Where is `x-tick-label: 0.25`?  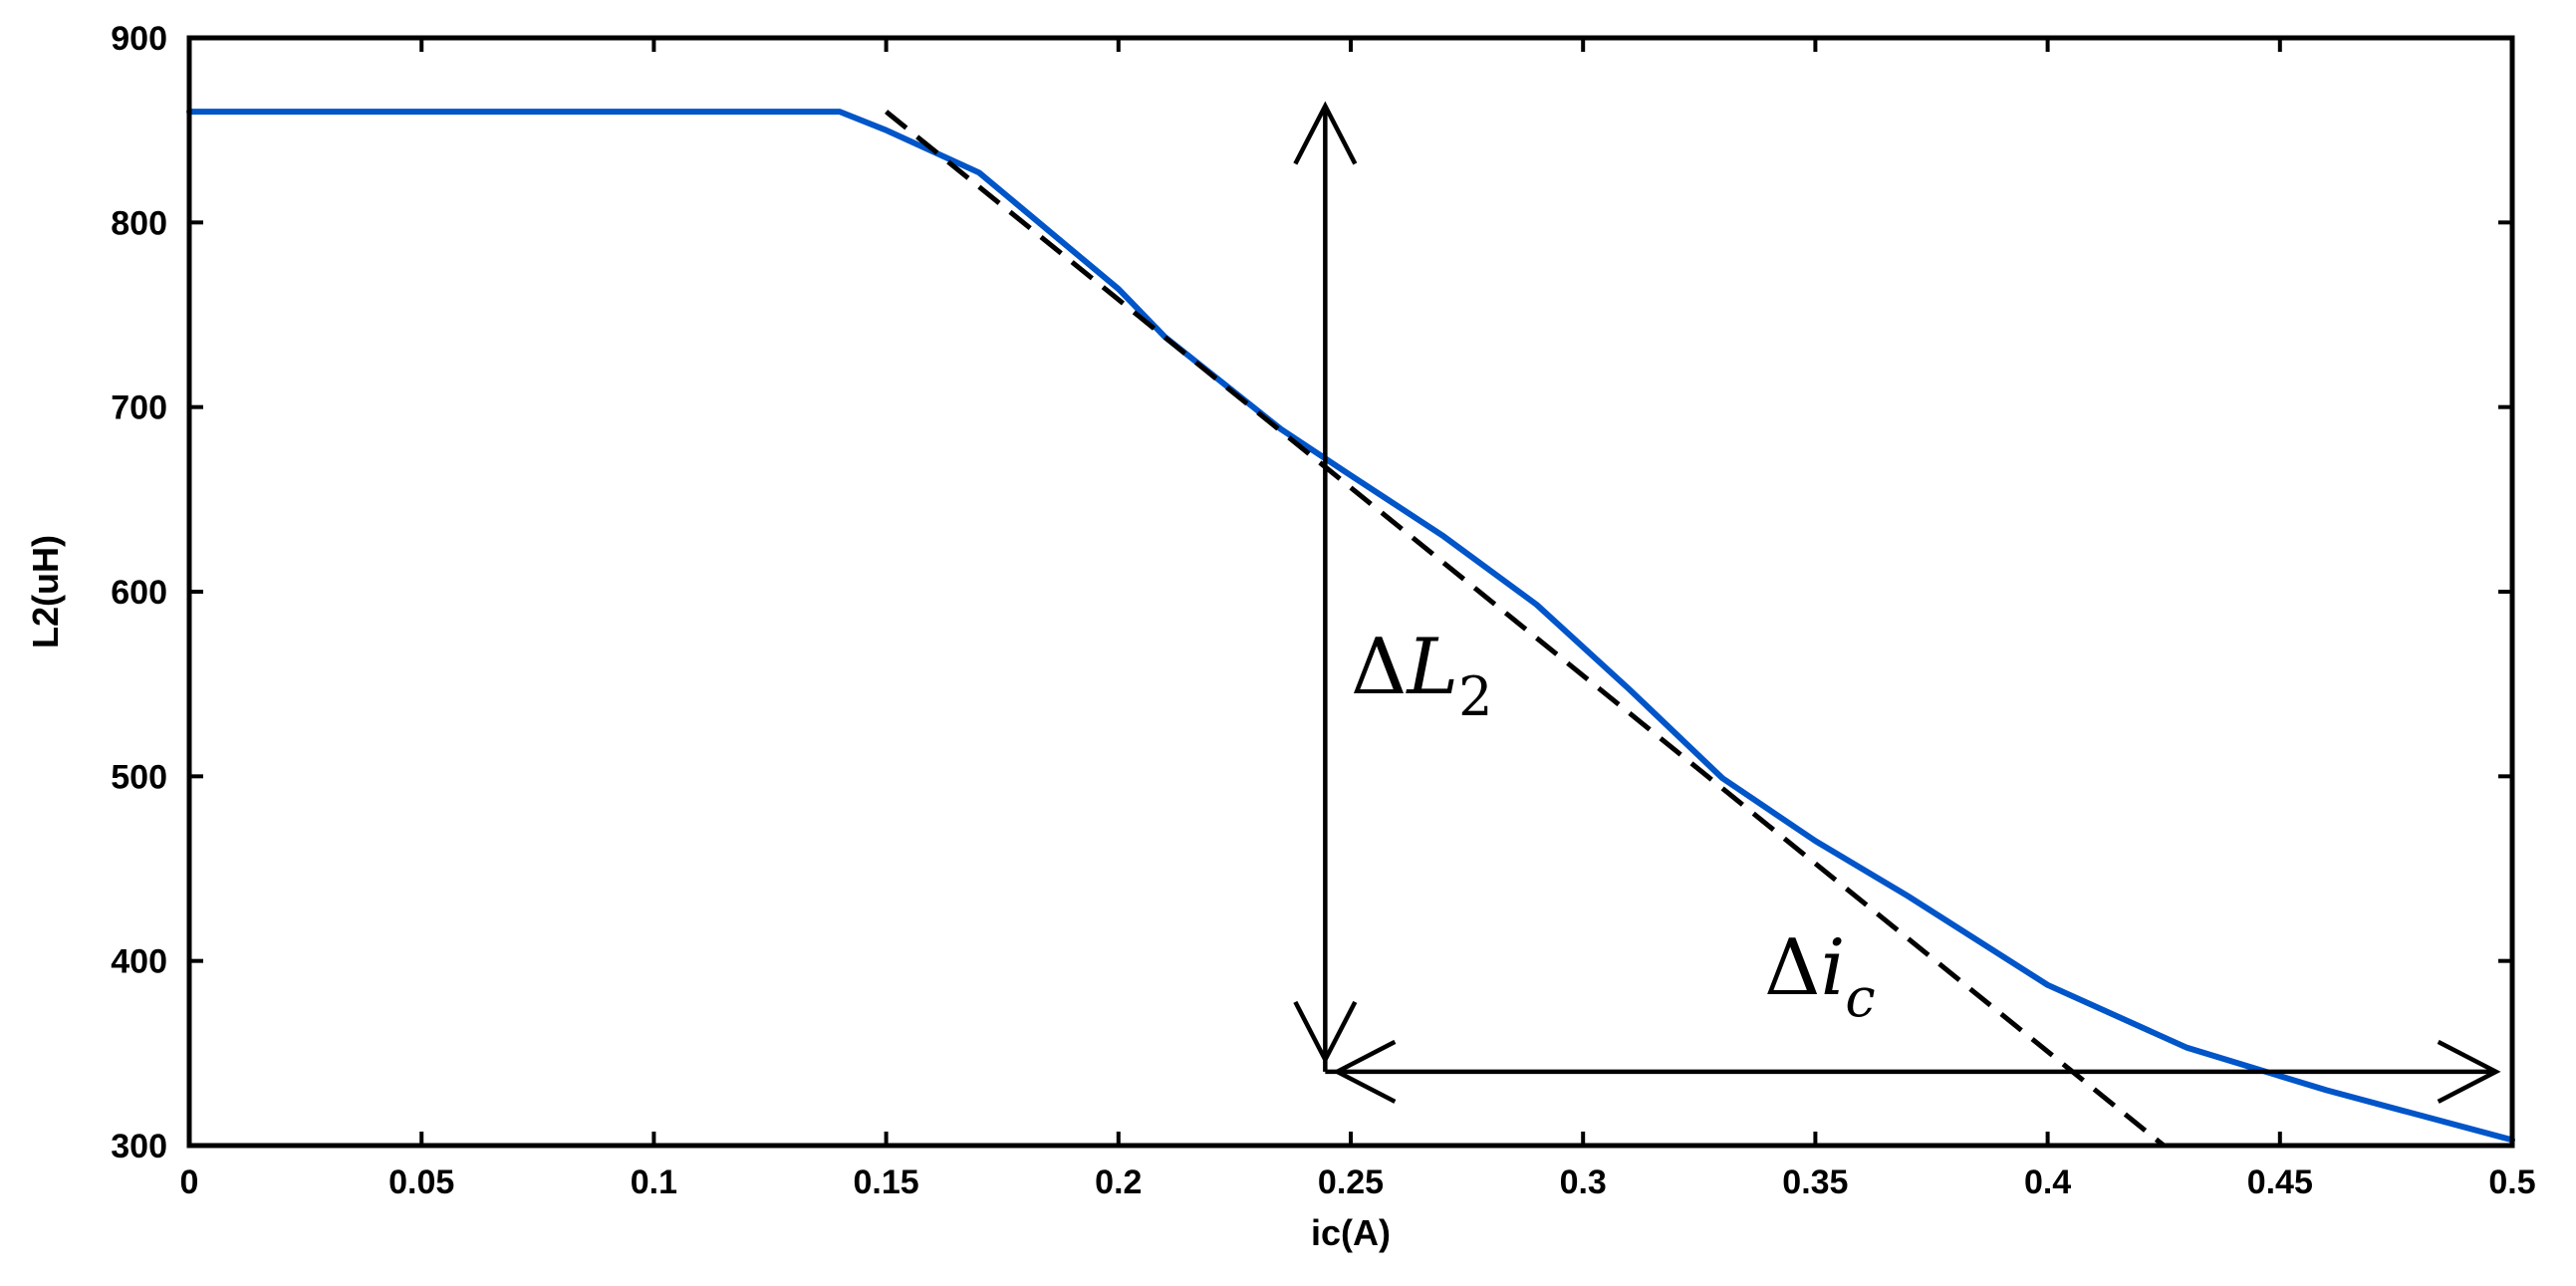 x-tick-label: 0.25 is located at coordinates (1351, 1182).